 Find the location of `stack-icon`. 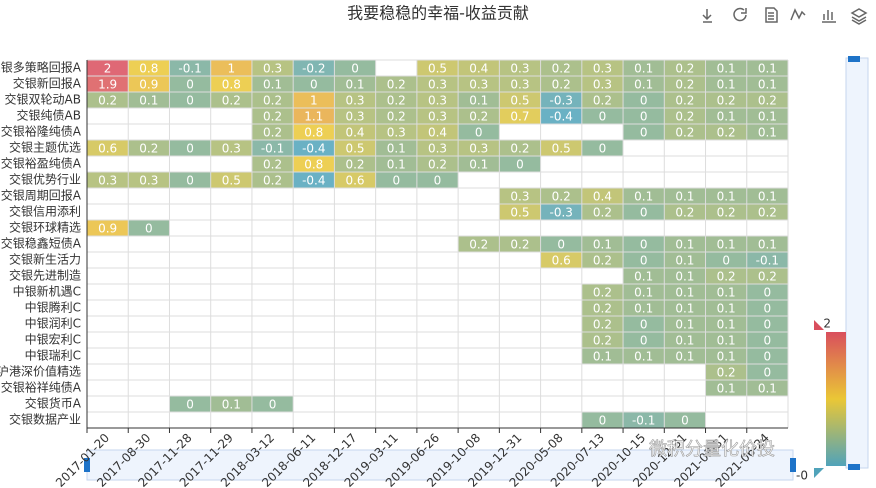

stack-icon is located at coordinates (859, 16).